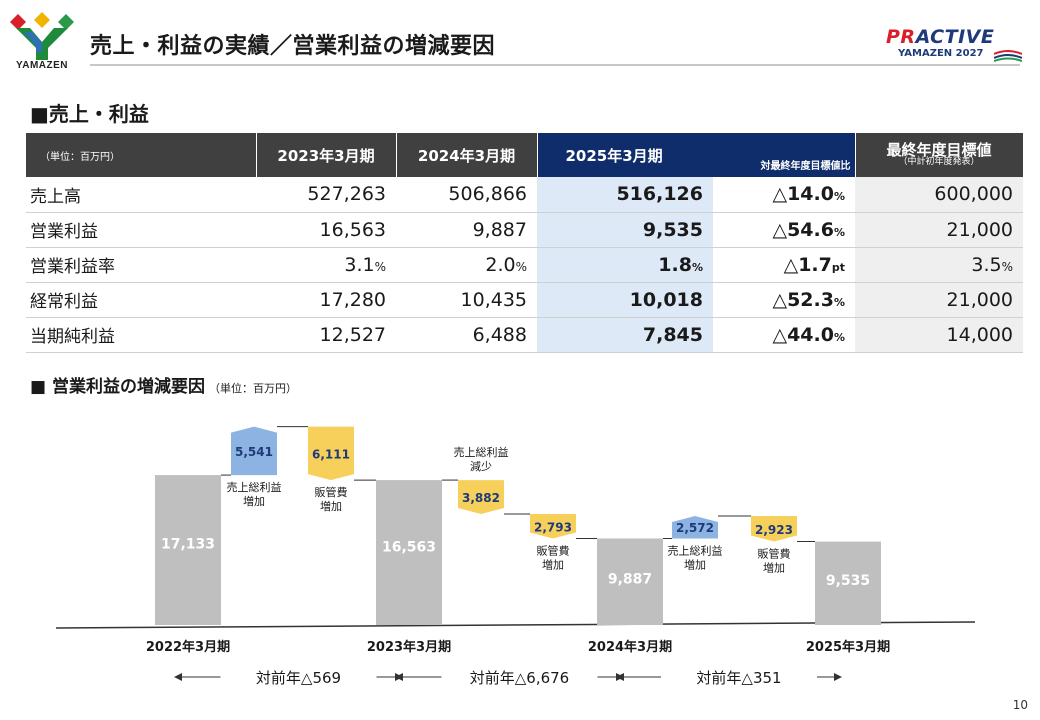 This screenshot has width=1040, height=720. What do you see at coordinates (803, 194) in the screenshot?
I see `cell-vs-target-value: △14.0` at bounding box center [803, 194].